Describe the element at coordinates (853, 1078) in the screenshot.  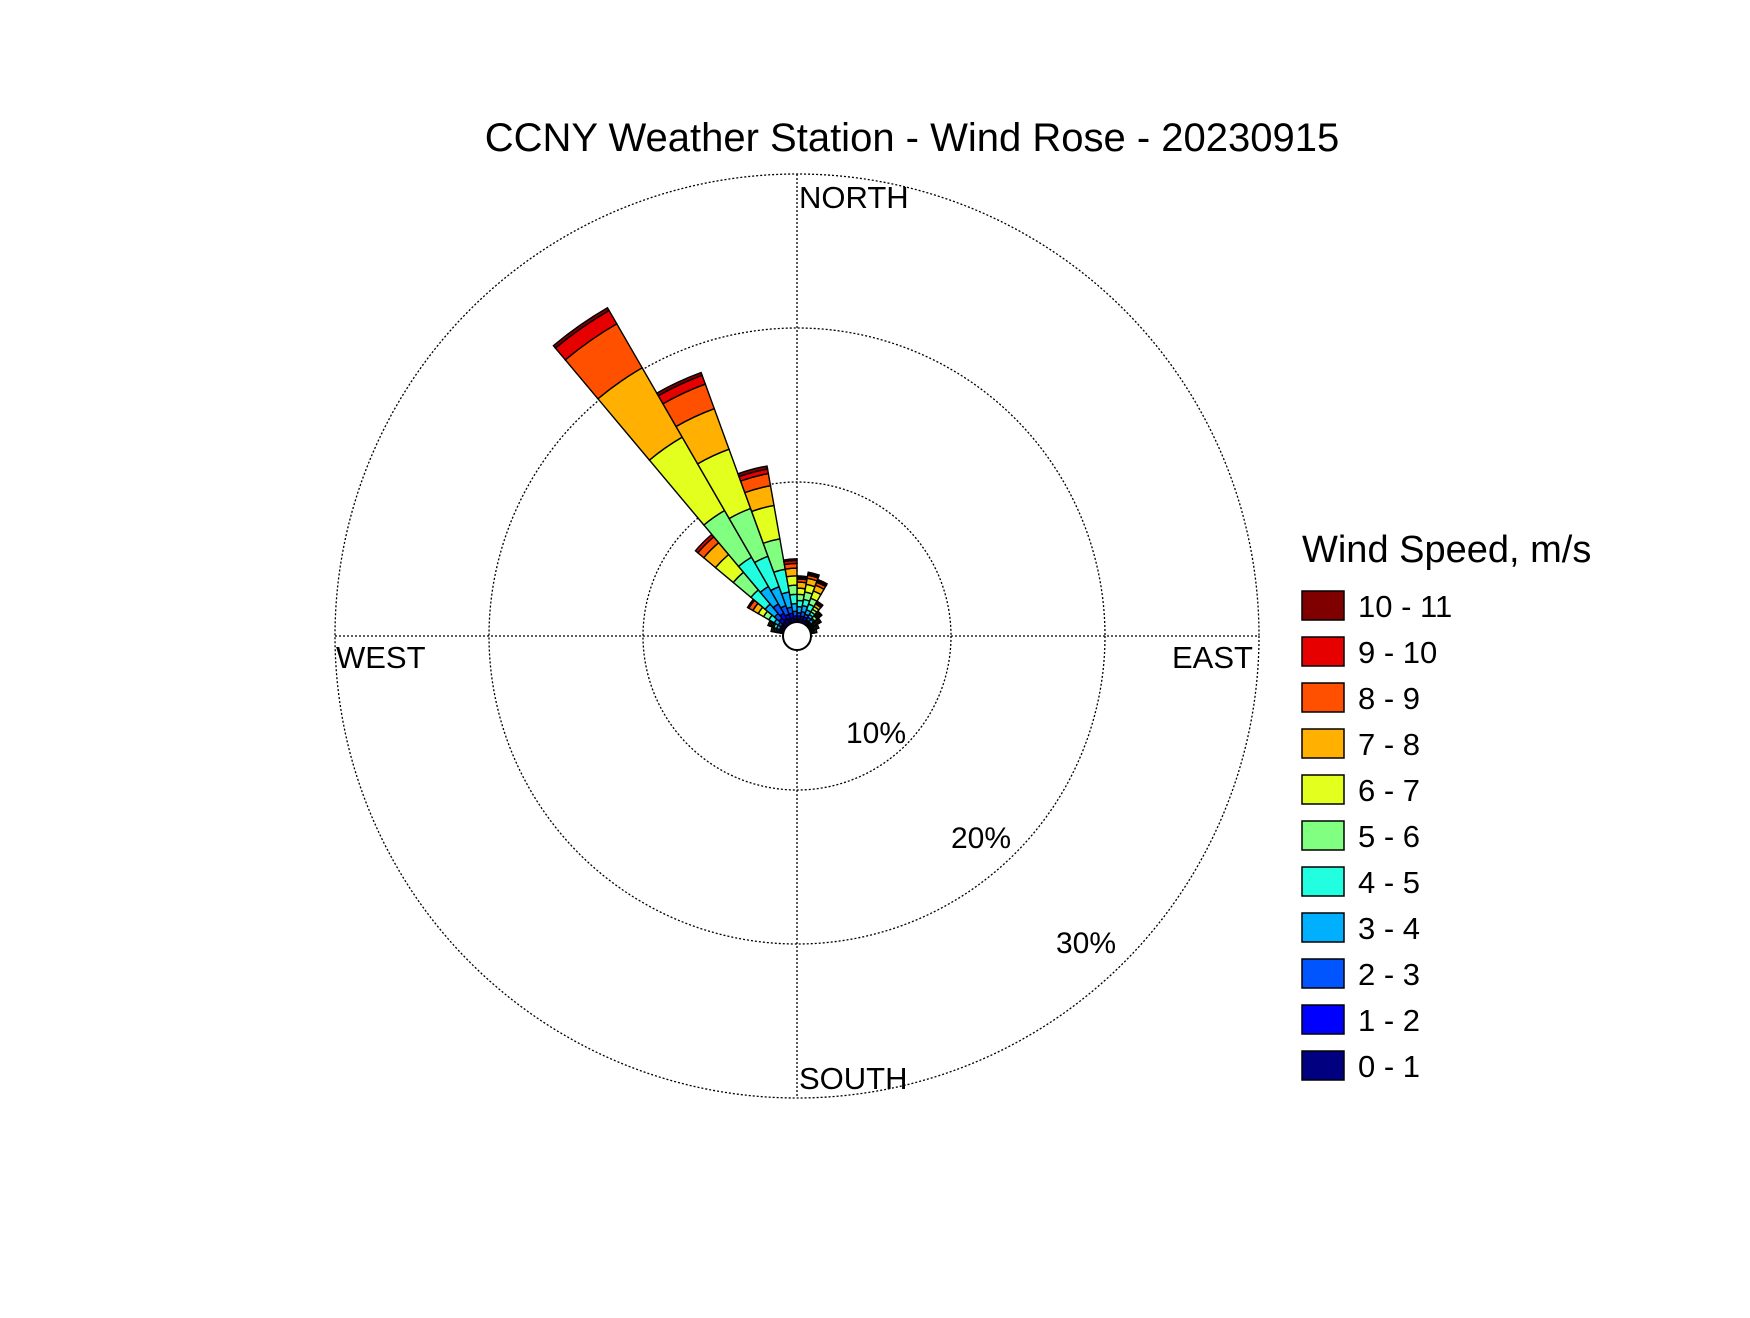
I see `compass-south-label: SOUTH` at that location.